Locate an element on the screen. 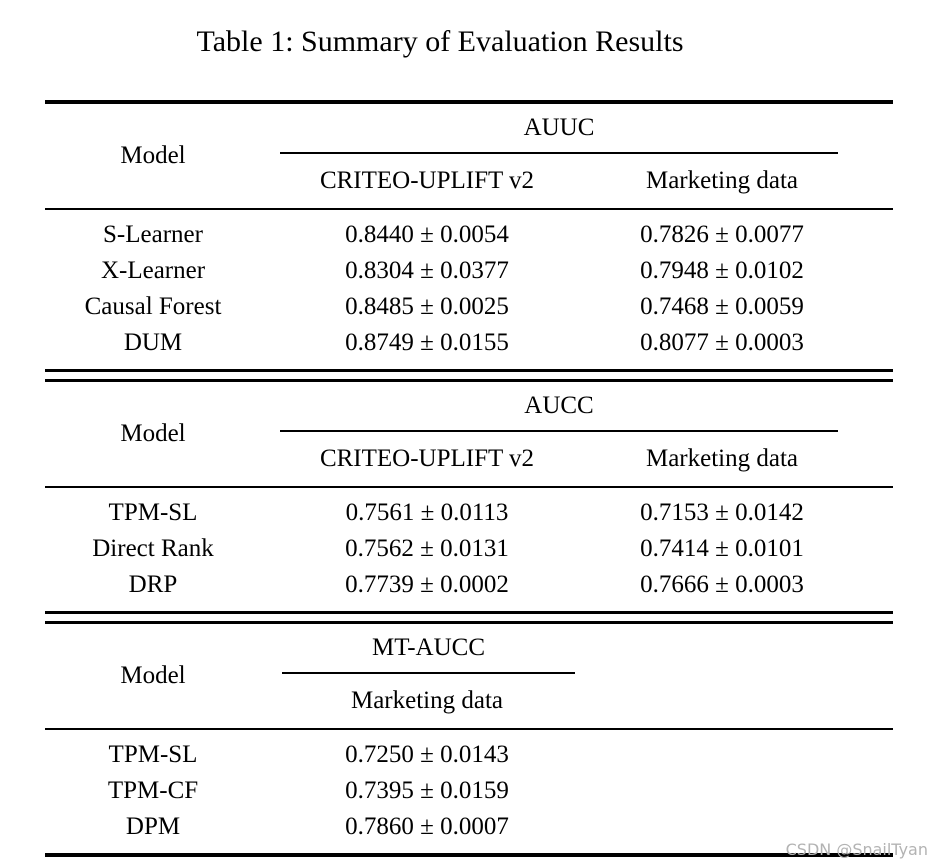  metric-label: MT-AUCC is located at coordinates (428, 647).